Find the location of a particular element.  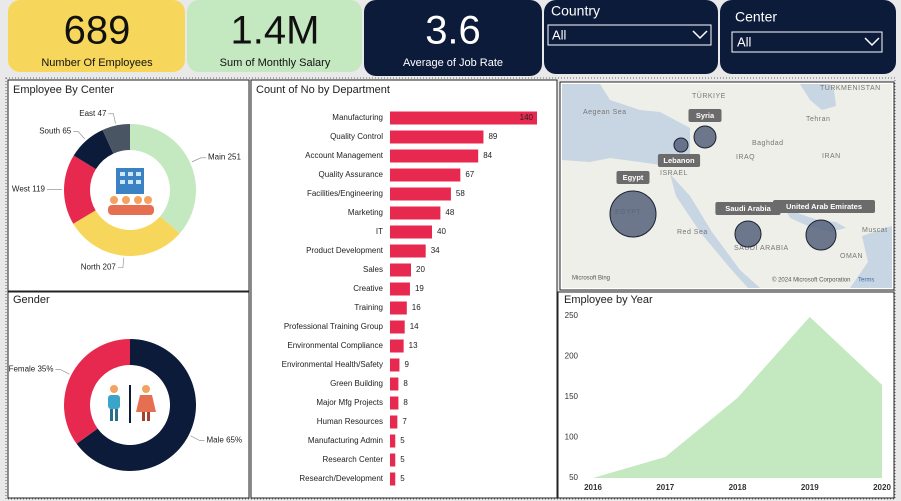

category-label: Manufacturing is located at coordinates (357, 117).